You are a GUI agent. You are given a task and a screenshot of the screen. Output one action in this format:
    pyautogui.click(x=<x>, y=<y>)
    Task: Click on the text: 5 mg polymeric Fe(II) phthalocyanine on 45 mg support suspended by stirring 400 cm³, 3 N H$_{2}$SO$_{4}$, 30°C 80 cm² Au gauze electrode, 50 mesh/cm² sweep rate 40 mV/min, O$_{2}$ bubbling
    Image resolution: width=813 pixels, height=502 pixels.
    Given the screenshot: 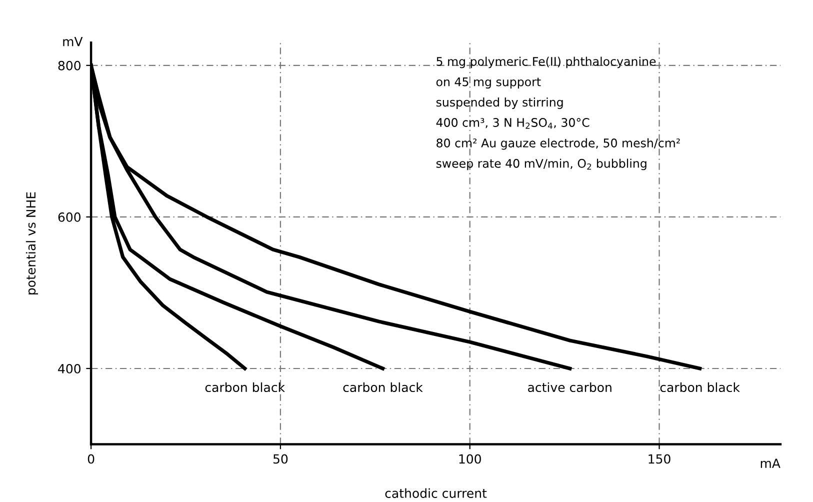 What is the action you would take?
    pyautogui.click(x=558, y=113)
    